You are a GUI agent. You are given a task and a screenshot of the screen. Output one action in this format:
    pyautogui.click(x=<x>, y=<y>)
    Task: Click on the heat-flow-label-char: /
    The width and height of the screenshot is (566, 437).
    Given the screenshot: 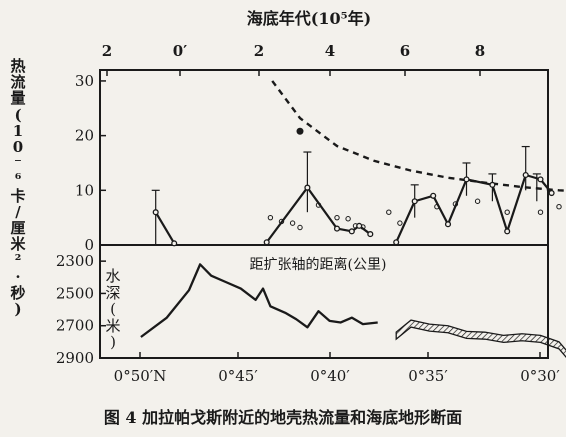 What is the action you would take?
    pyautogui.click(x=18, y=211)
    